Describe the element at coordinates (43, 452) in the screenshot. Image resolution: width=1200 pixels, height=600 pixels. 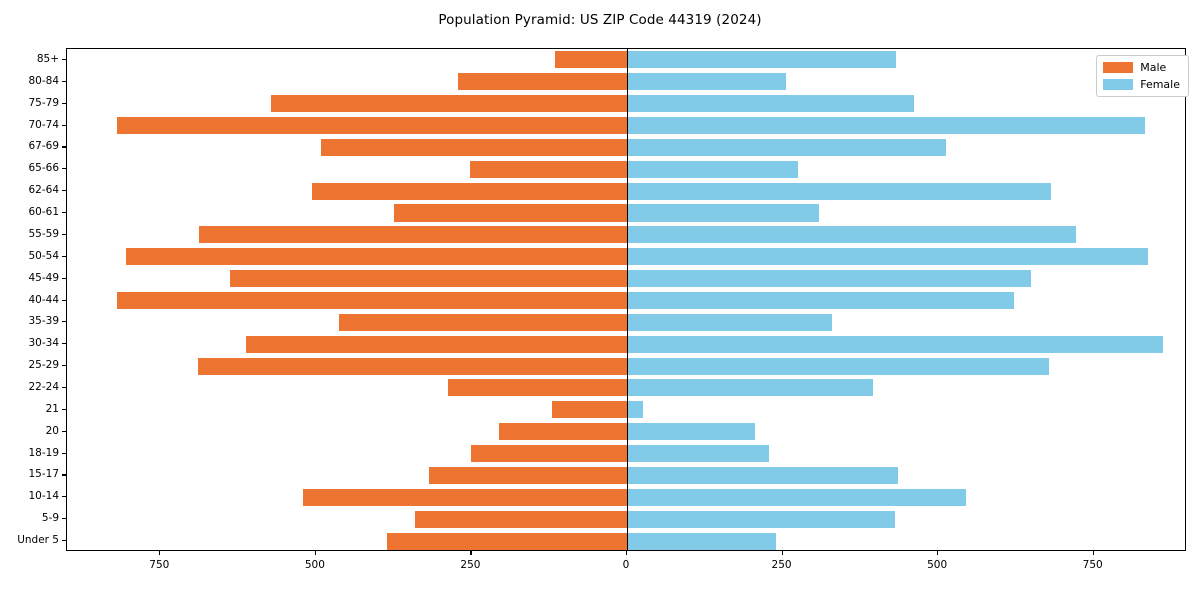
I see `y-tick-label: 18-19` at that location.